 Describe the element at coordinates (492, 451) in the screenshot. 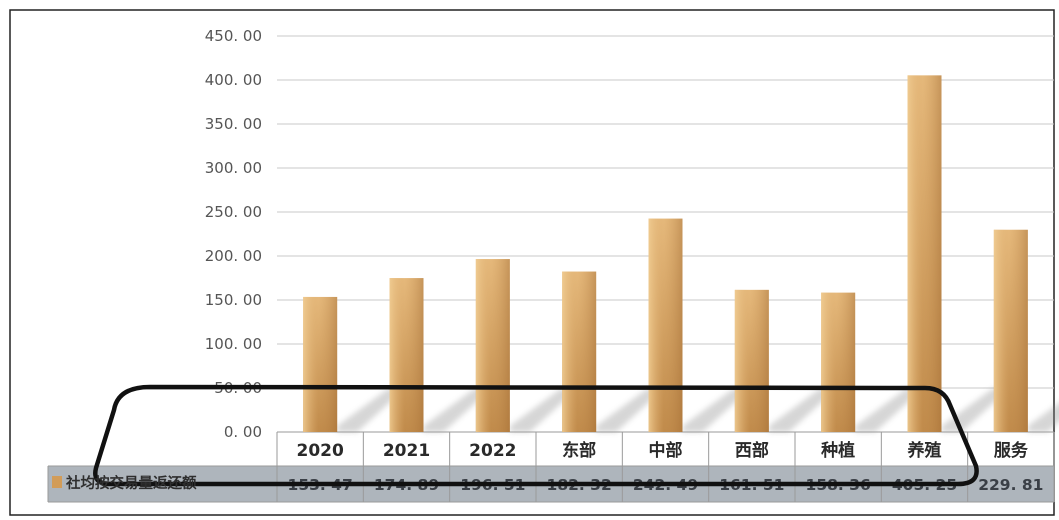

I see `x-tick-label: 2022` at that location.